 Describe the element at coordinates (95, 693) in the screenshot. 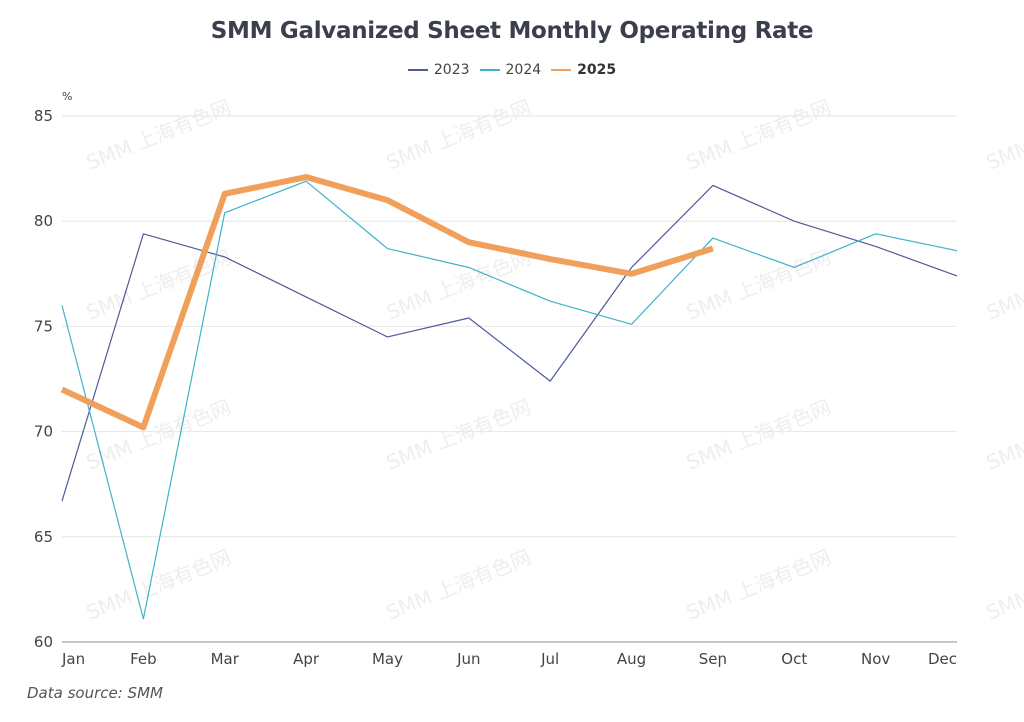

I see `data-source-note: Data source: SMM` at that location.